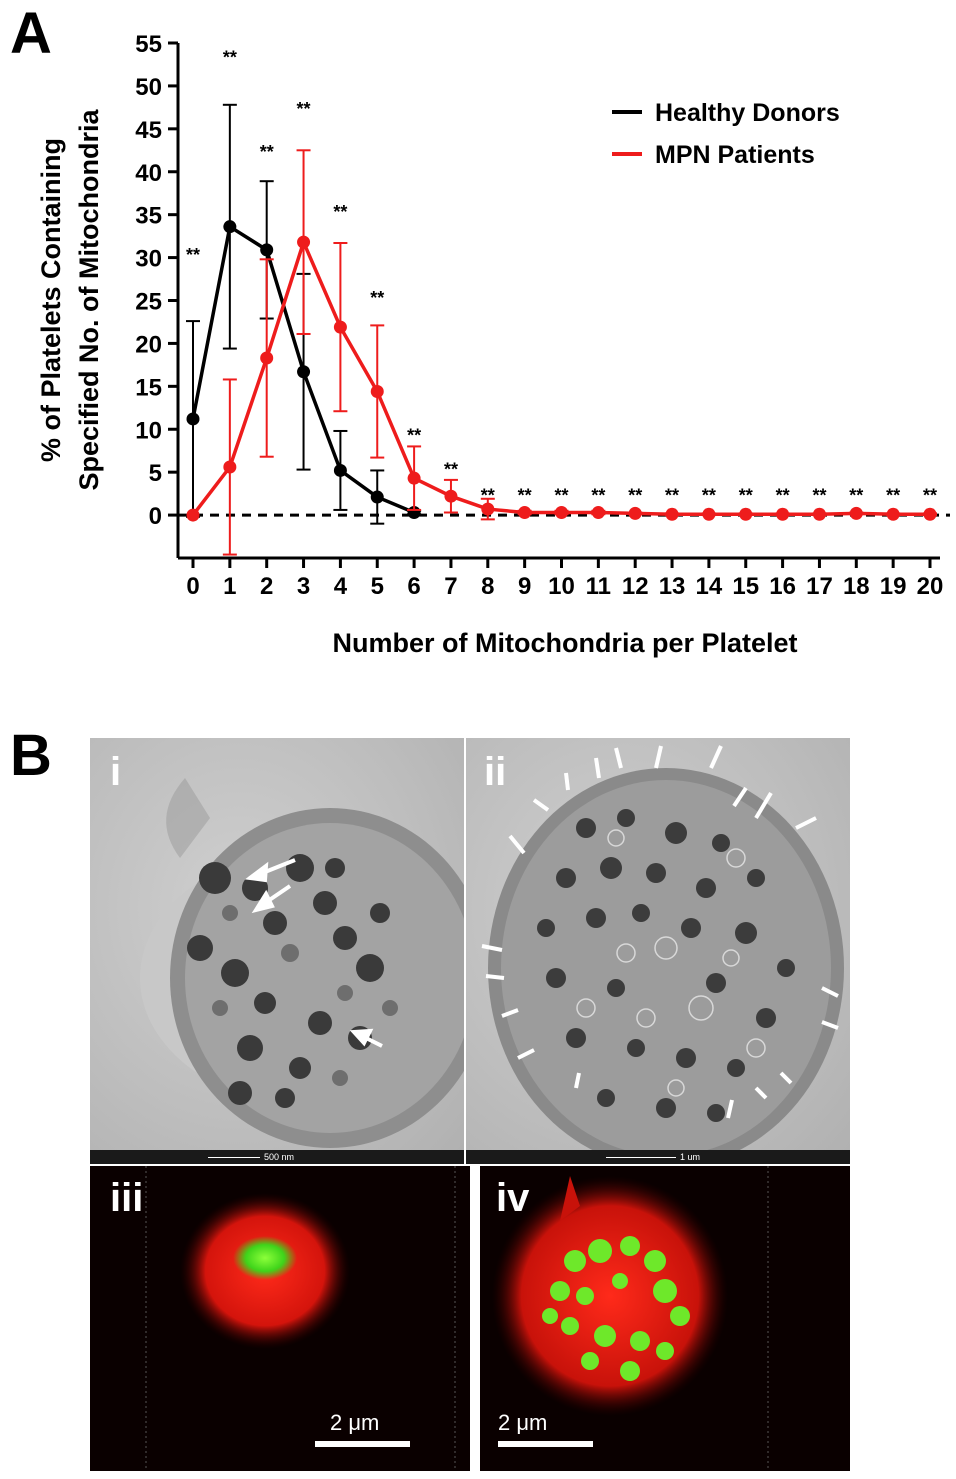 This screenshot has height=1479, width=956. What do you see at coordinates (362, 1444) in the screenshot?
I see `scale-bar-iii` at bounding box center [362, 1444].